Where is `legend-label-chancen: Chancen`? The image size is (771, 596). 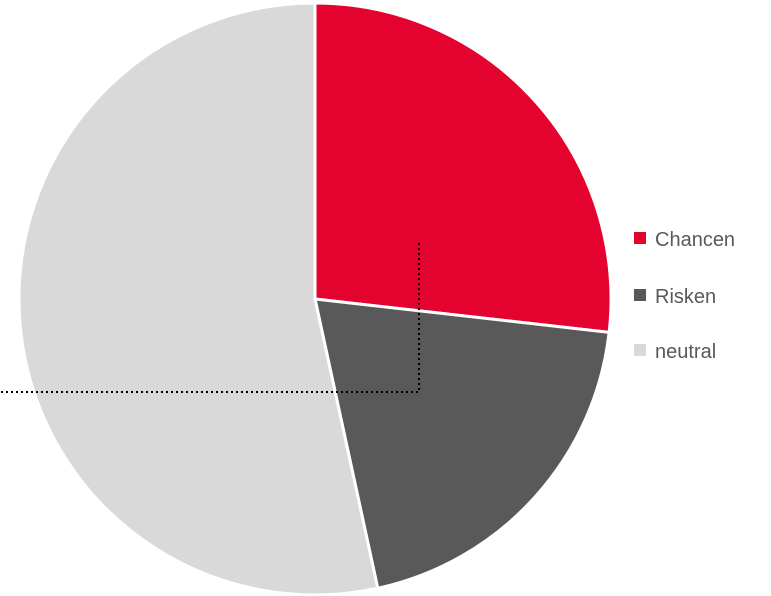
legend-label-chancen: Chancen is located at coordinates (695, 240).